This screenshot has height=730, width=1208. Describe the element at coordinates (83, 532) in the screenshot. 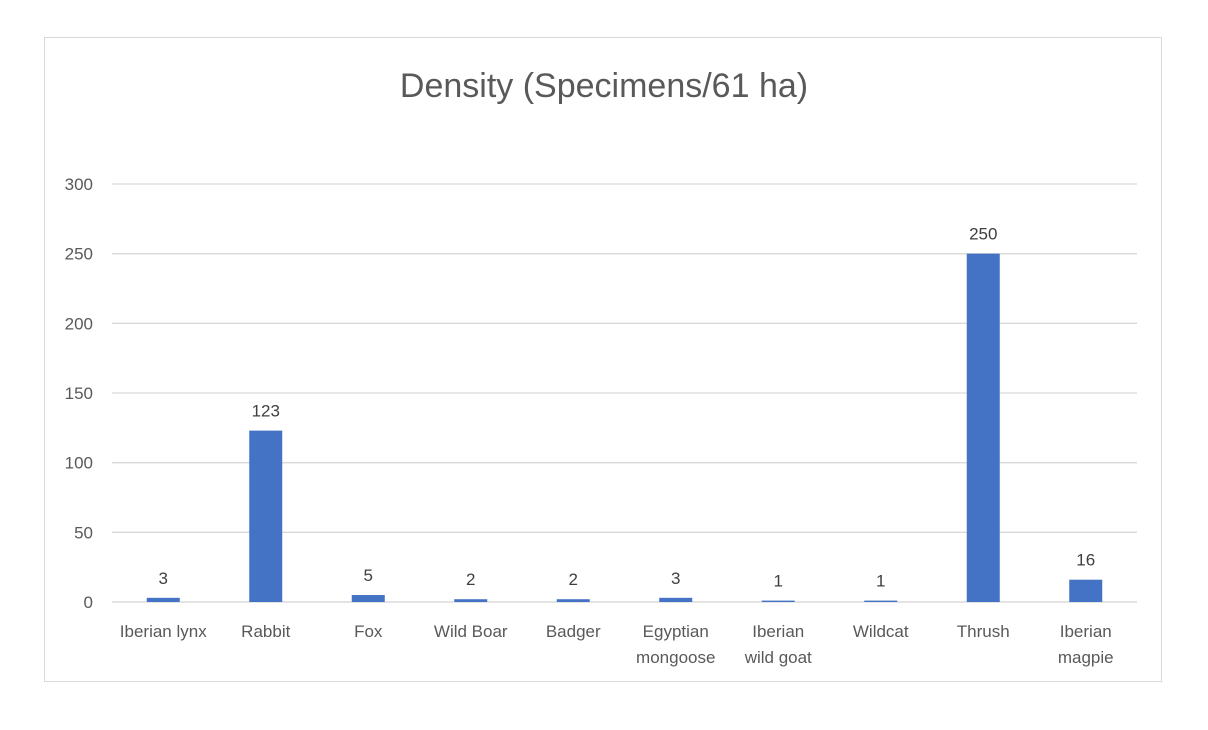

I see `y-tick-label: 50` at that location.